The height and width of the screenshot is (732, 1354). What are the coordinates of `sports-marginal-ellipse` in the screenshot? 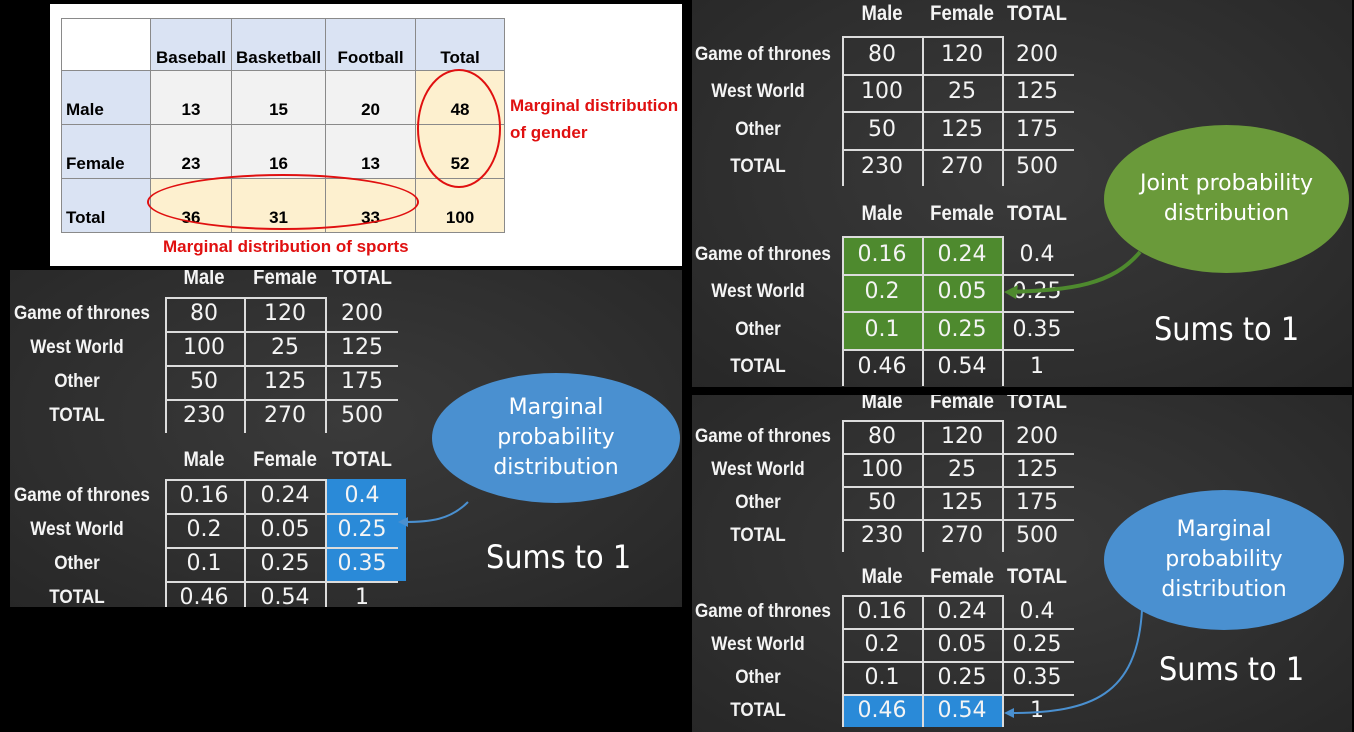 It's located at (283, 202).